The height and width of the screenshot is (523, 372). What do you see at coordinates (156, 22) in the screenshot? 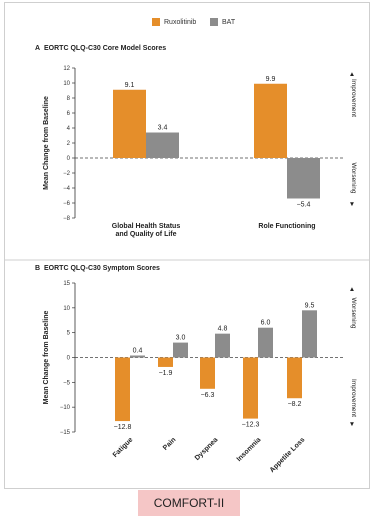
I see `legend-swatch-ruxolitinib` at bounding box center [156, 22].